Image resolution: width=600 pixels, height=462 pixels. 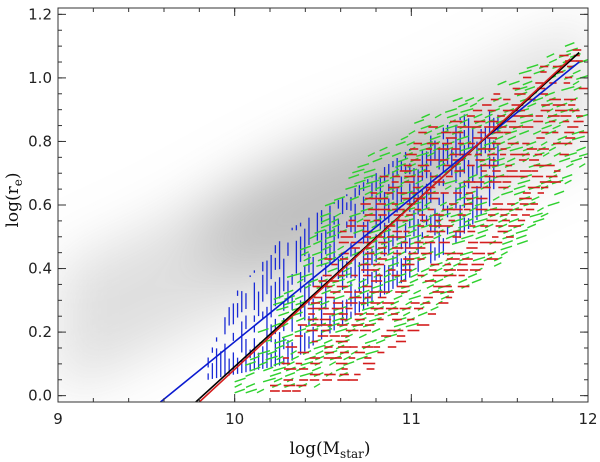 What do you see at coordinates (58, 419) in the screenshot?
I see `x-tick-label: 9` at bounding box center [58, 419].